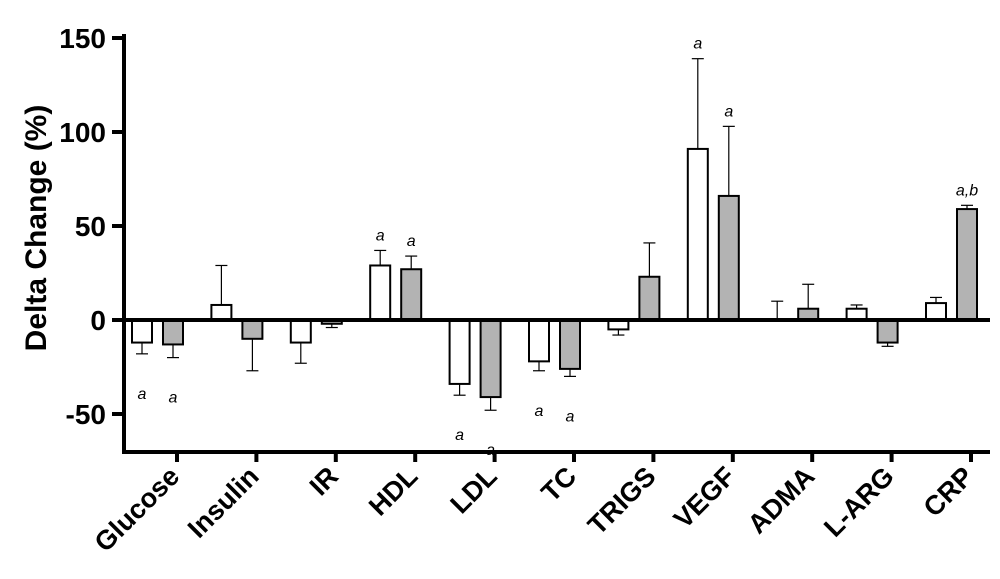 This screenshot has height=579, width=1000. What do you see at coordinates (36, 228) in the screenshot?
I see `y-axis-label: Delta Change (%)` at bounding box center [36, 228].